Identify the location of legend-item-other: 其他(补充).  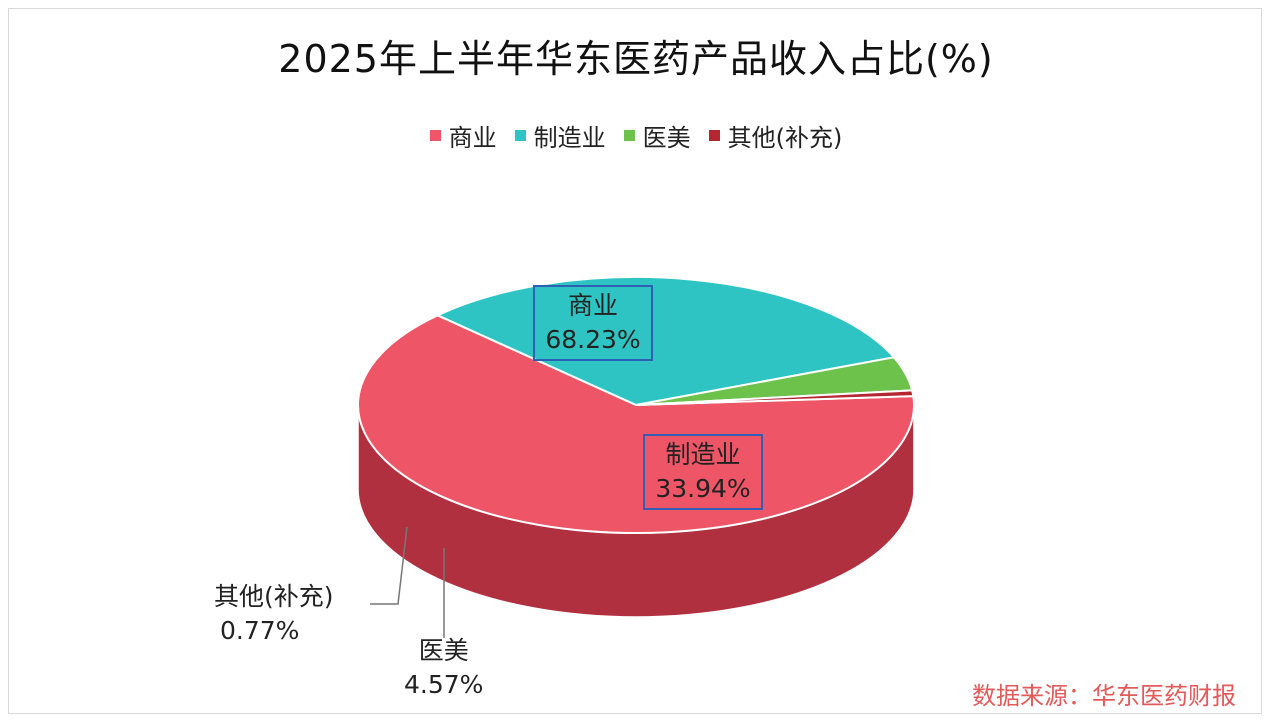
(775, 135).